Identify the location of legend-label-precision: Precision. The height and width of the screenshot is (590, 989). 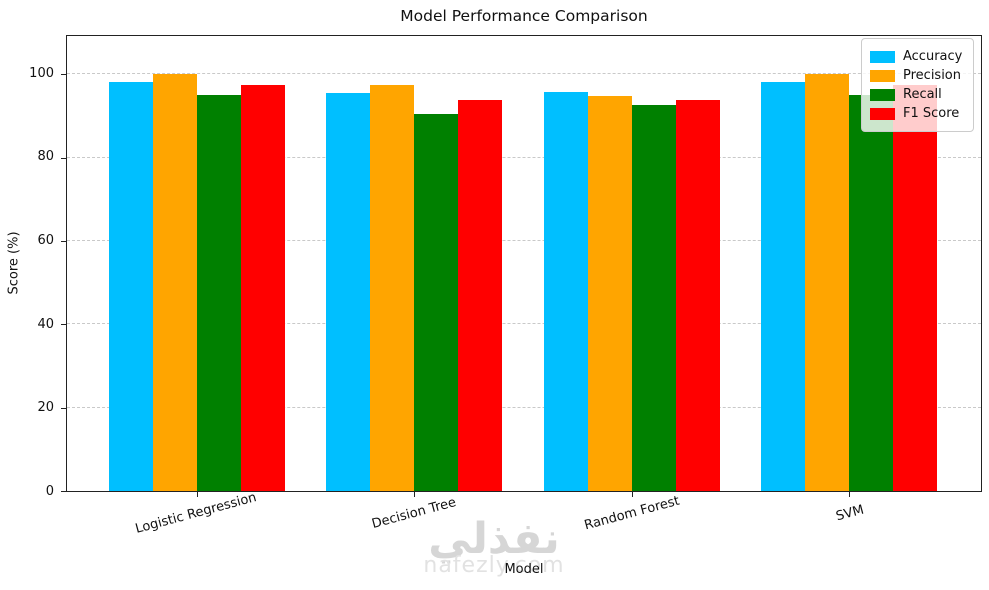
(932, 75).